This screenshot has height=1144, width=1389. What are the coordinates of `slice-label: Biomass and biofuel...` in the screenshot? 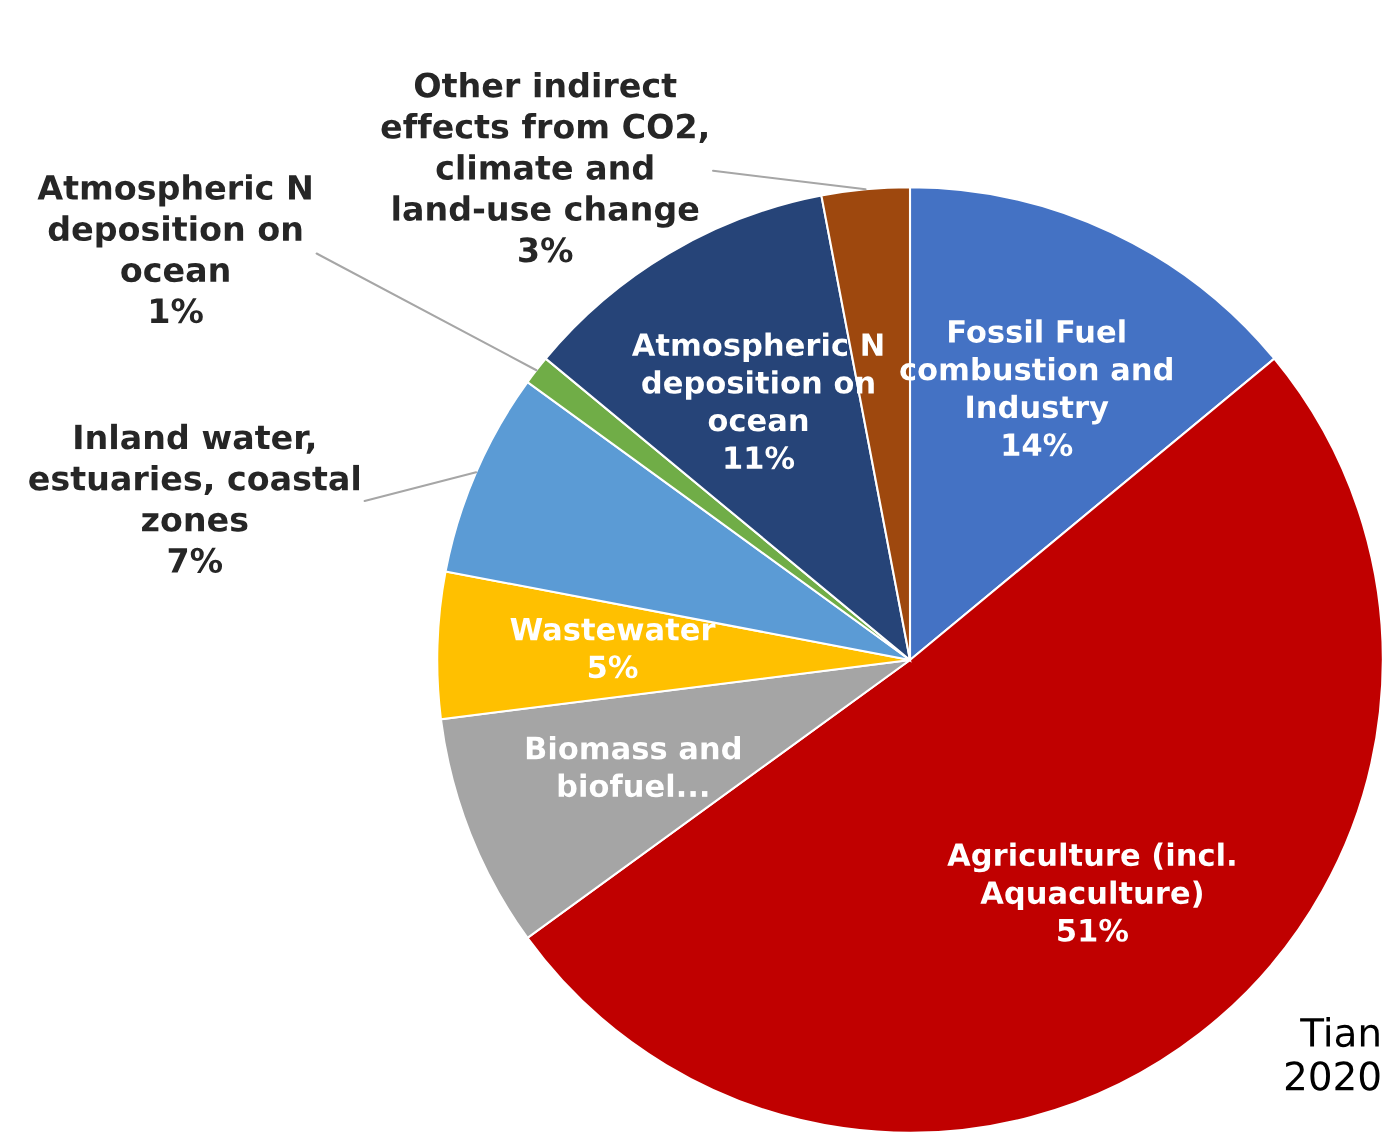 It's located at (633, 766).